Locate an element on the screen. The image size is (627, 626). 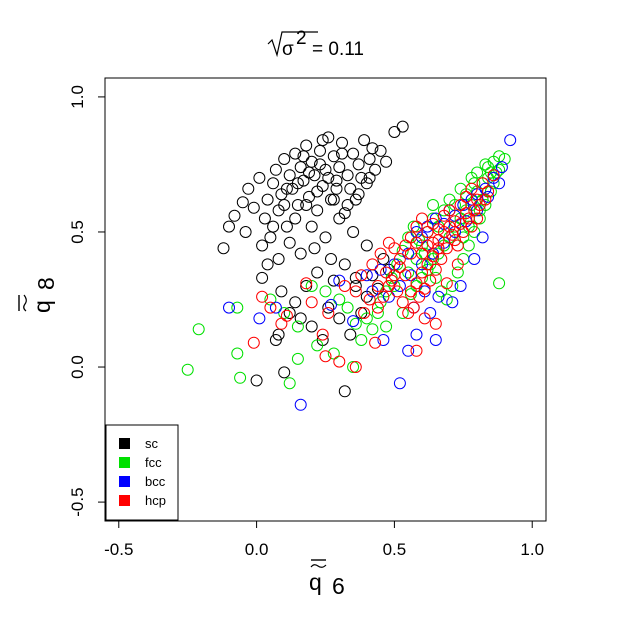
x-tick-label: -0.5 is located at coordinates (118, 549).